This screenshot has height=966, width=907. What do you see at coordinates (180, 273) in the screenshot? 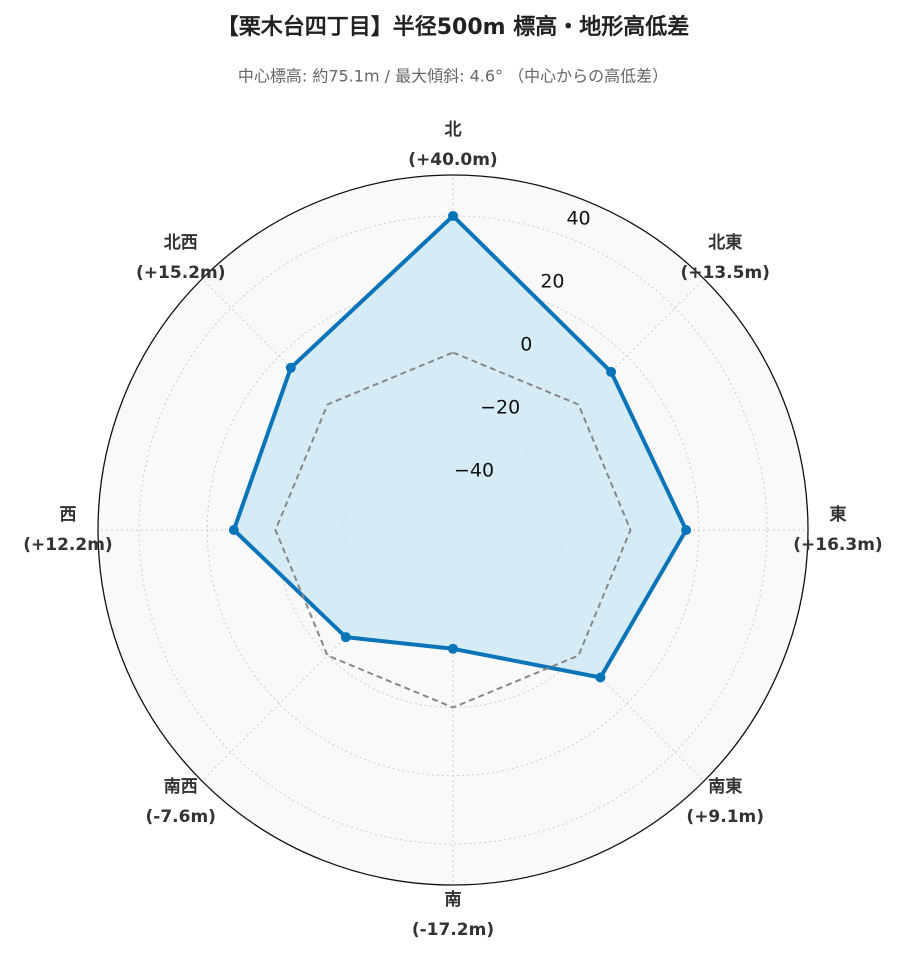
I see `value-label: (+15.2m)` at bounding box center [180, 273].